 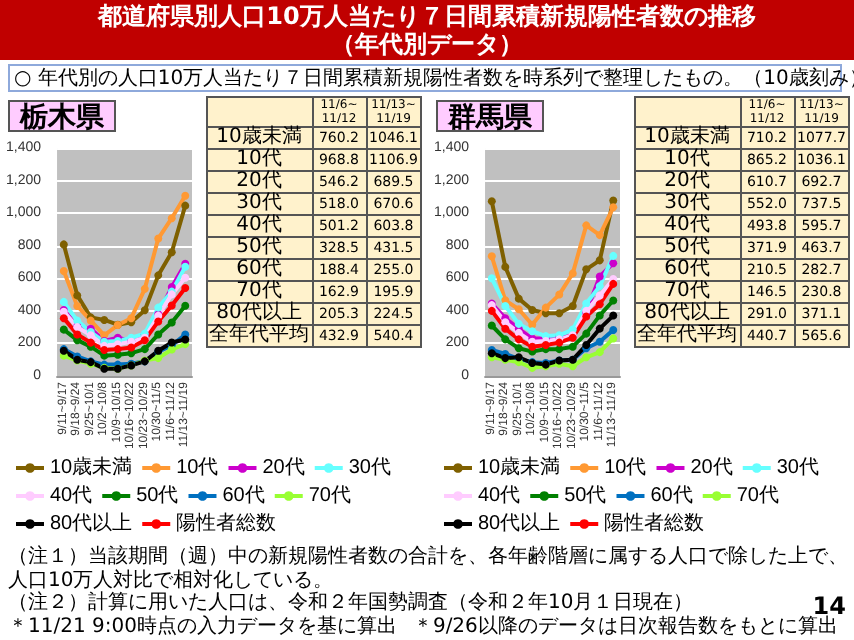 I want to click on text: ＊9/26以降のデータは日次報告数をもとに算出, so click(x=625, y=626).